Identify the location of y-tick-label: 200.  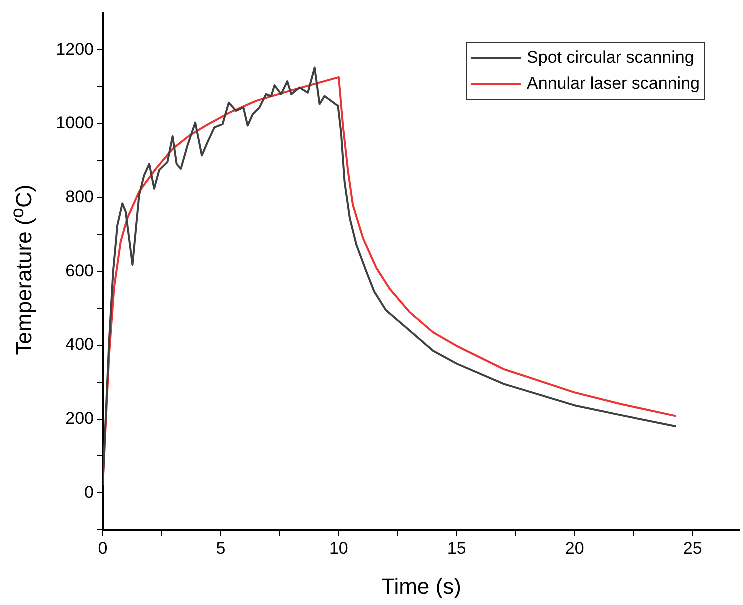
(80, 418).